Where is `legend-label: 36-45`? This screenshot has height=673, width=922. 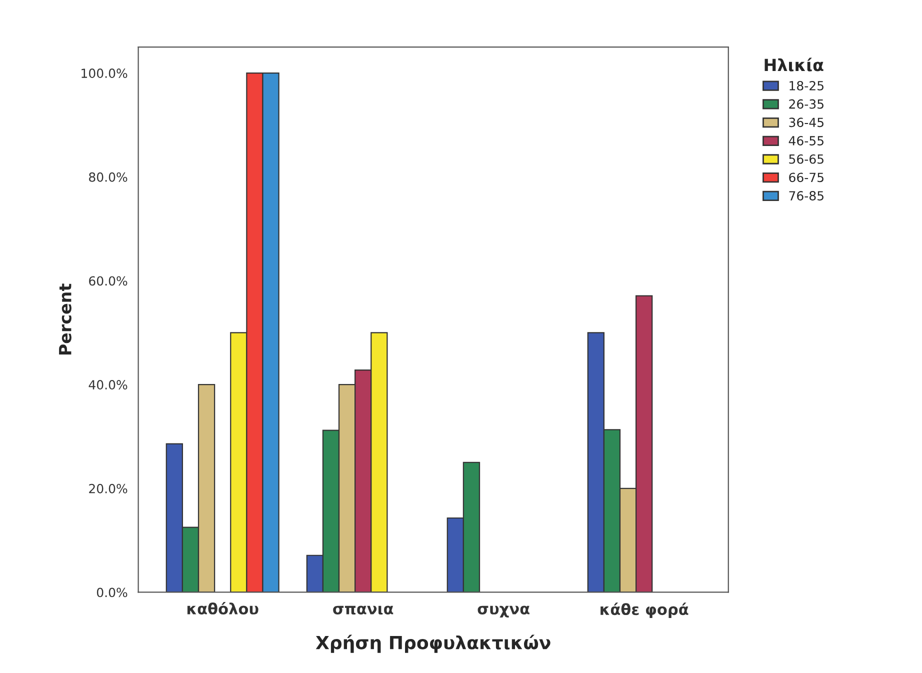 legend-label: 36-45 is located at coordinates (806, 123).